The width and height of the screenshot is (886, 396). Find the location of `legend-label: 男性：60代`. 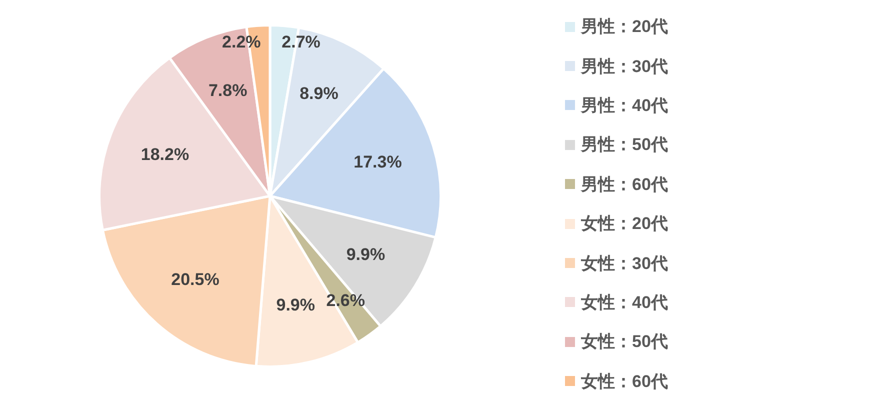

legend-label: 男性：60代 is located at coordinates (624, 185).